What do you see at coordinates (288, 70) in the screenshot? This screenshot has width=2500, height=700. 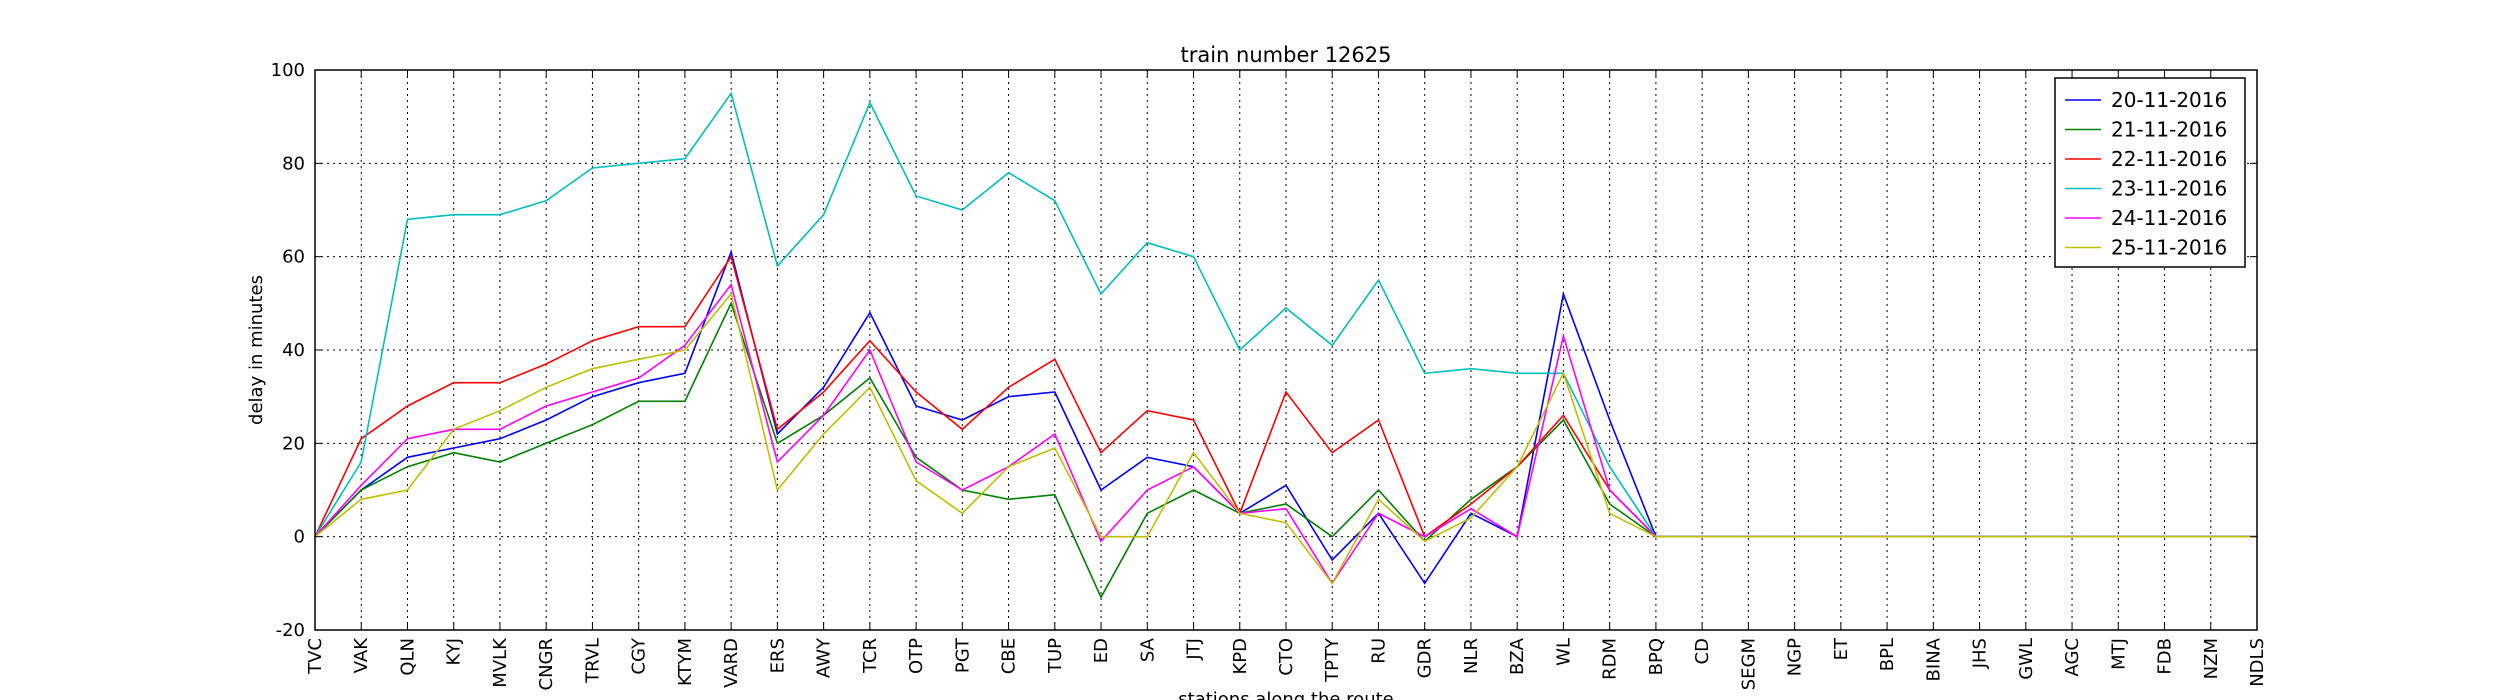 I see `y-tick-label: 100` at bounding box center [288, 70].